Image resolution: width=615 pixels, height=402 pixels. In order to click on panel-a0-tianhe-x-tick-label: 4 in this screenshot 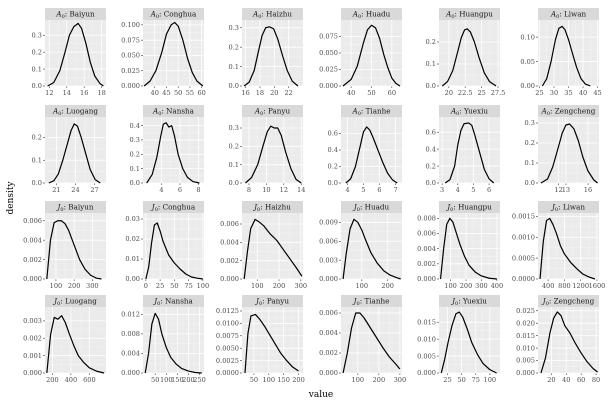, I will do `click(347, 190)`.